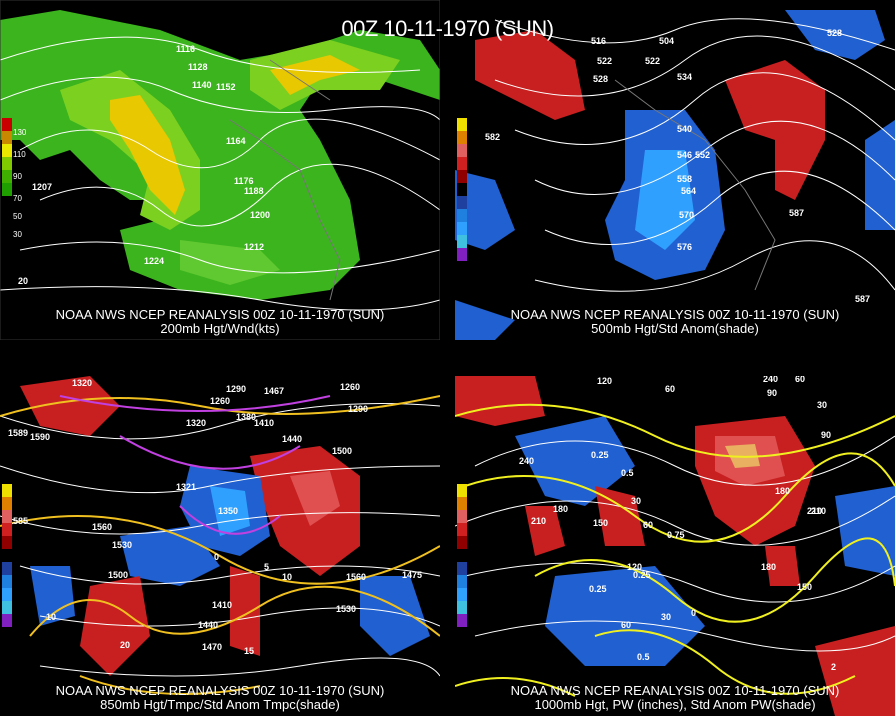 This screenshot has height=716, width=895. I want to click on contour-label: 582, so click(493, 137).